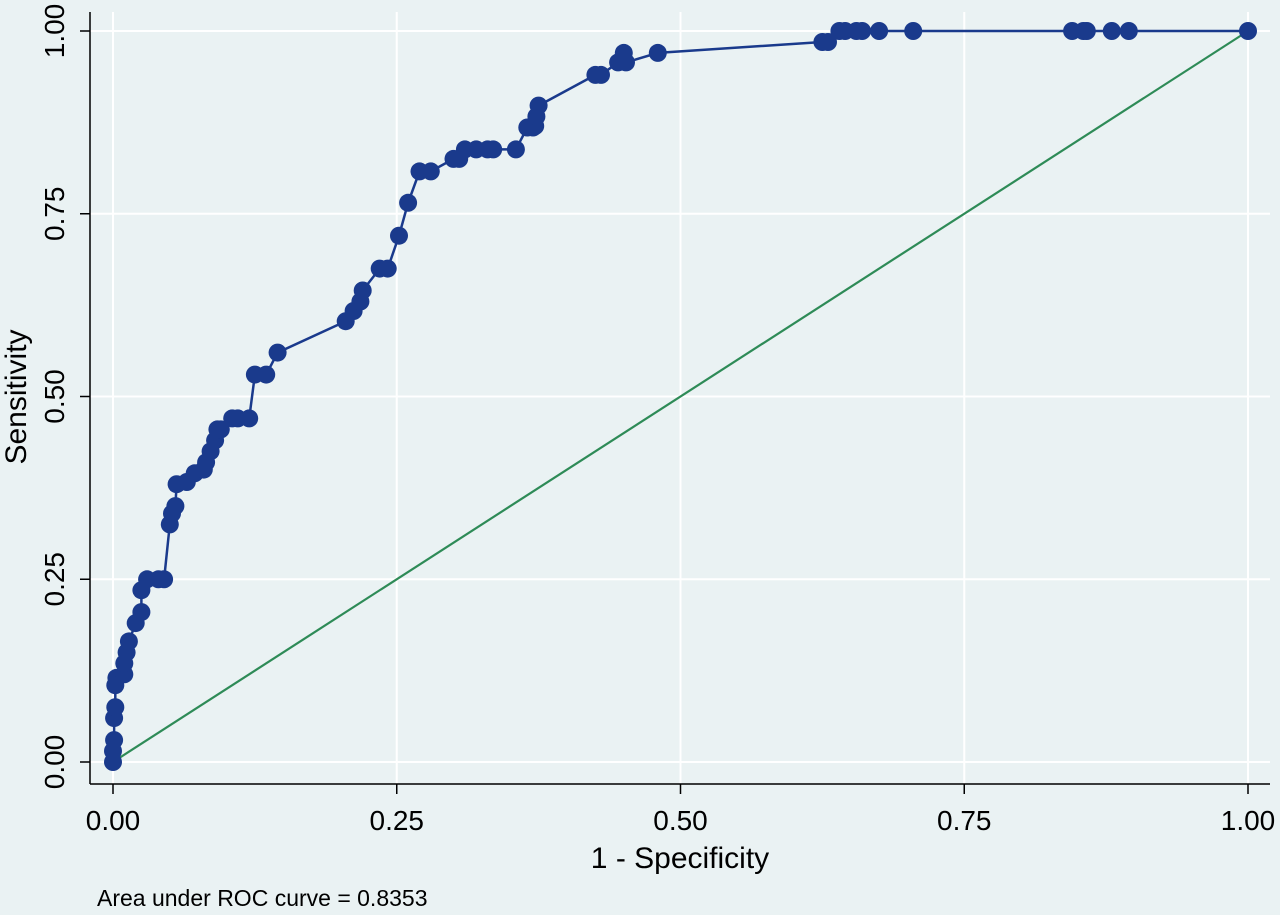 This screenshot has width=1280, height=915. I want to click on x-axis-label: 1 - Specificity, so click(680, 858).